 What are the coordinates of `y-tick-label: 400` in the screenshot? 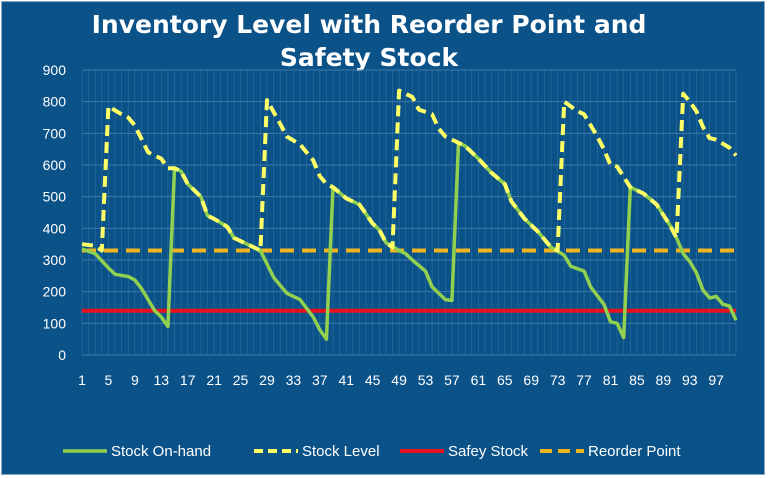 It's located at (55, 228).